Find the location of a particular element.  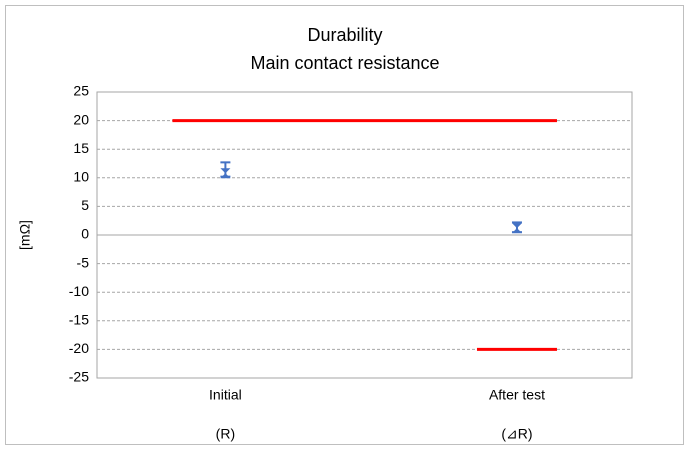

chart-subtitle: Main contact resistance is located at coordinates (344, 63).